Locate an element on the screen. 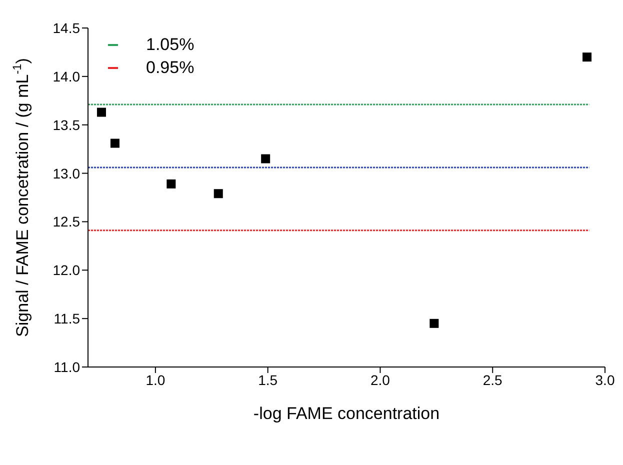  x-tick-label: 2.5 is located at coordinates (492, 380).